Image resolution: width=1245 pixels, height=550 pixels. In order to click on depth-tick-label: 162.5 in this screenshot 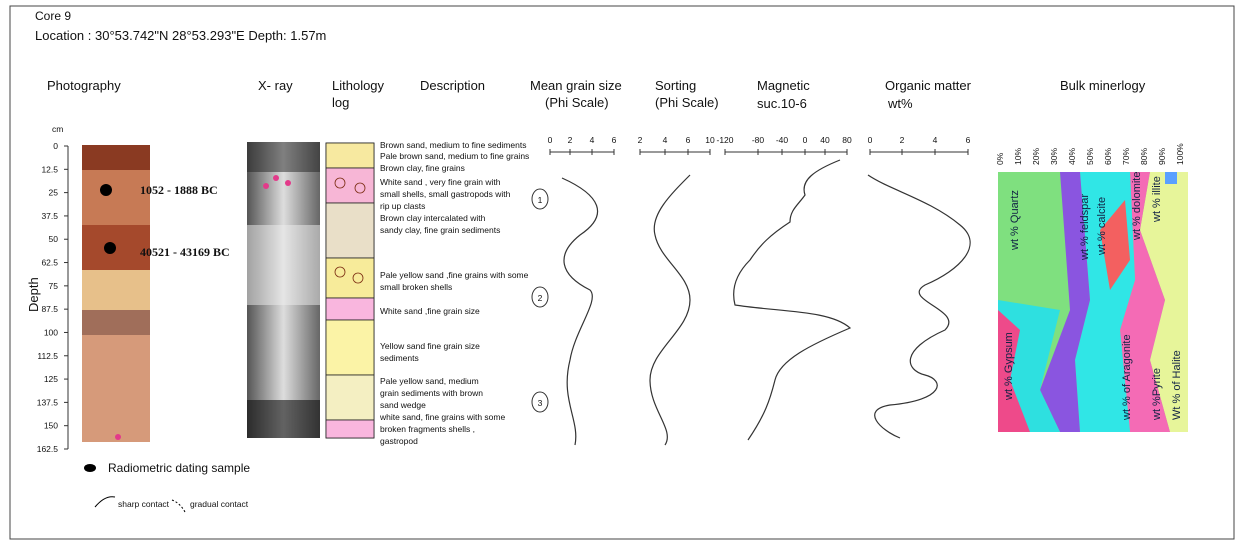, I will do `click(48, 449)`.